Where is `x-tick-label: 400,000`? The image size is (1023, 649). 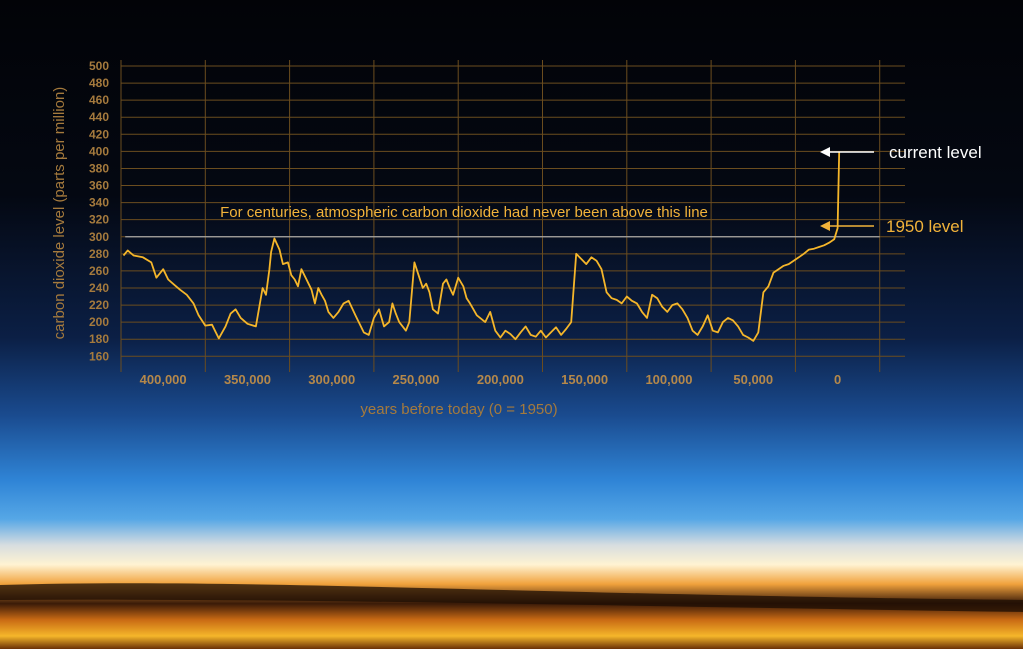
x-tick-label: 400,000 is located at coordinates (163, 379).